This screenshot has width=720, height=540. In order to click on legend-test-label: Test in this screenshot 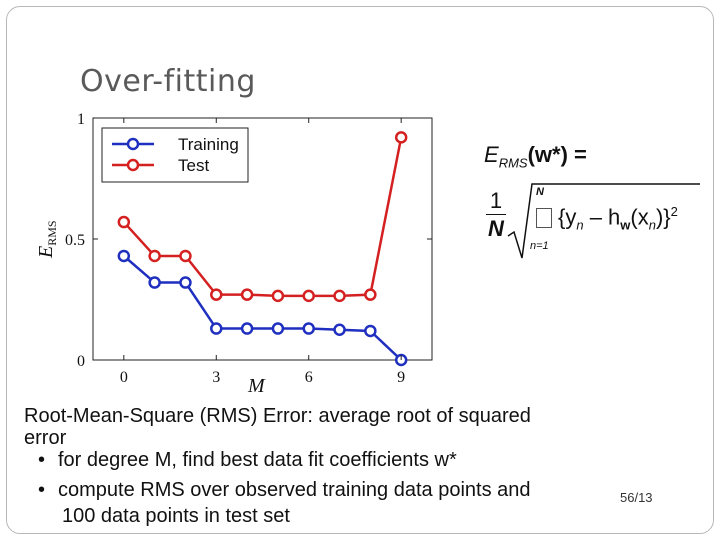, I will do `click(193, 165)`.